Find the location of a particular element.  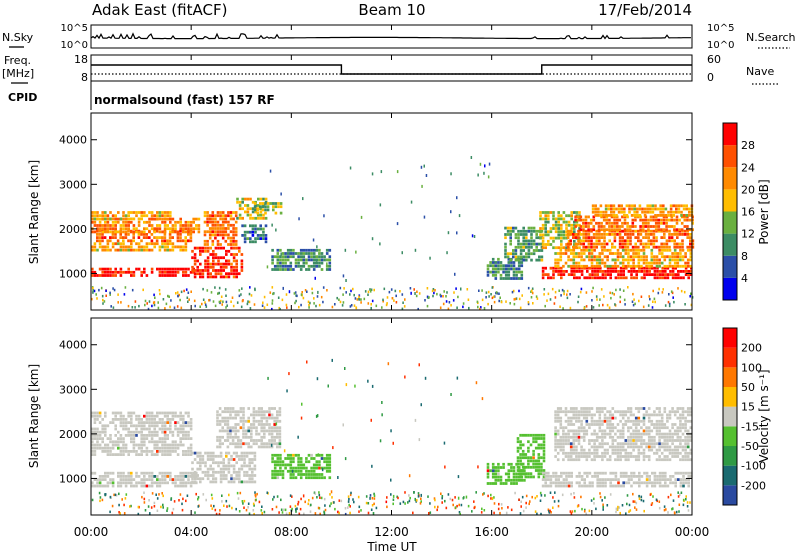

nsky-label: N.Sky is located at coordinates (18, 37).